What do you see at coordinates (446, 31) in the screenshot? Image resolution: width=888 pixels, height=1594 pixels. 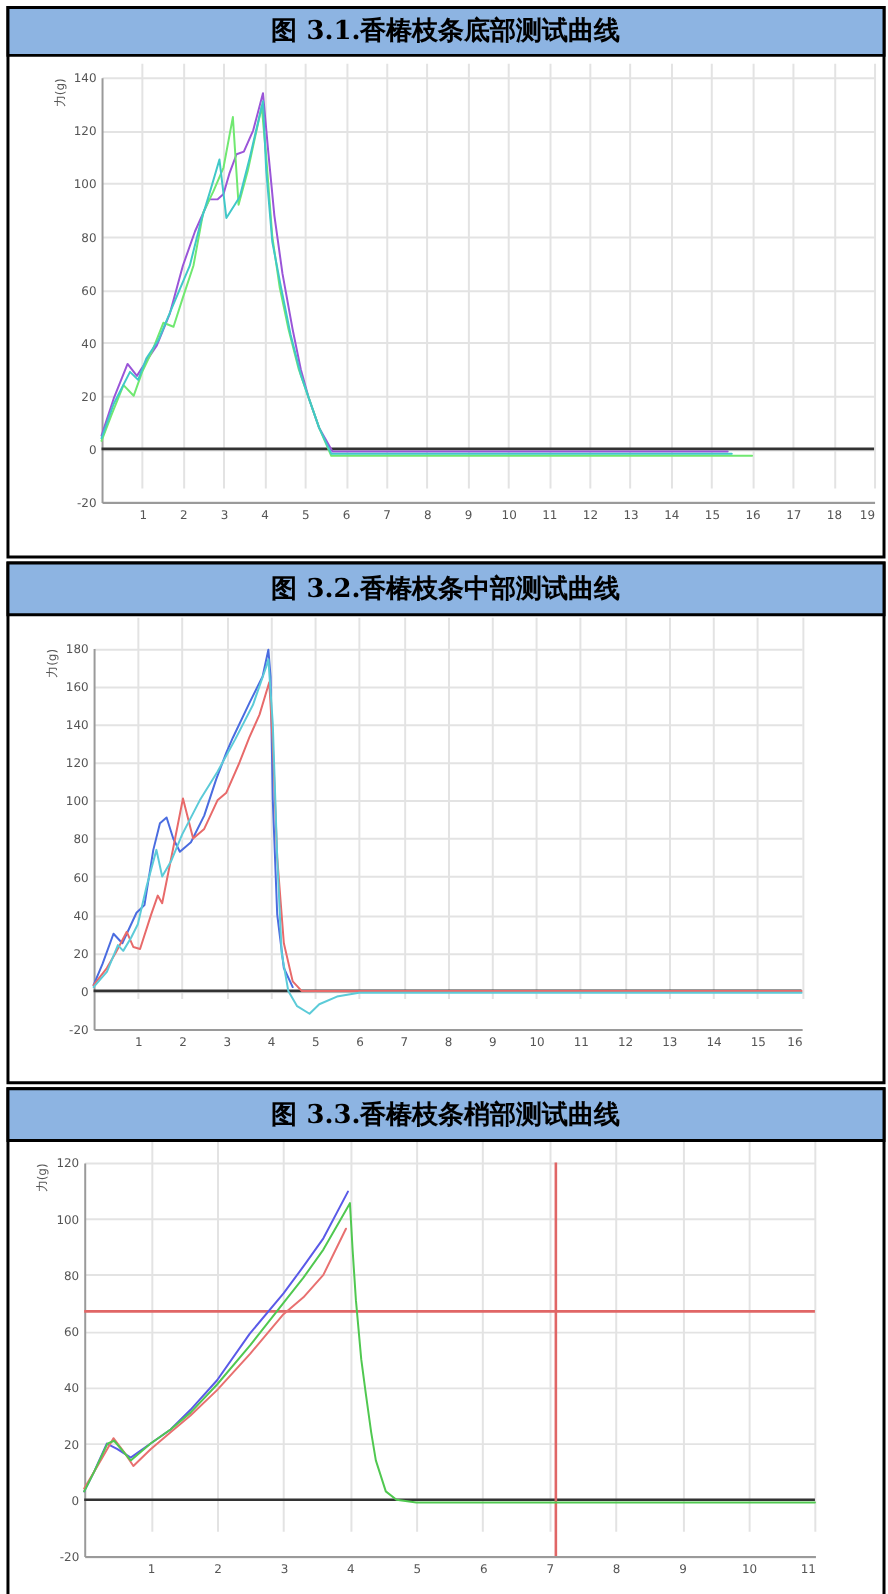 I see `chart-title: 图 3.1.香椿枝条底部测试曲线` at bounding box center [446, 31].